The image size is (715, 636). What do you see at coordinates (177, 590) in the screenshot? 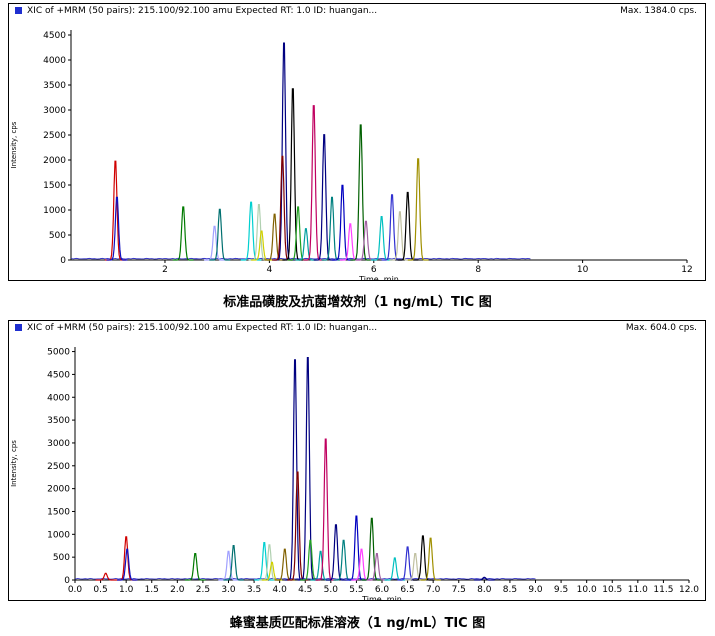
I see `x-tick-label: 2.0` at bounding box center [177, 590].